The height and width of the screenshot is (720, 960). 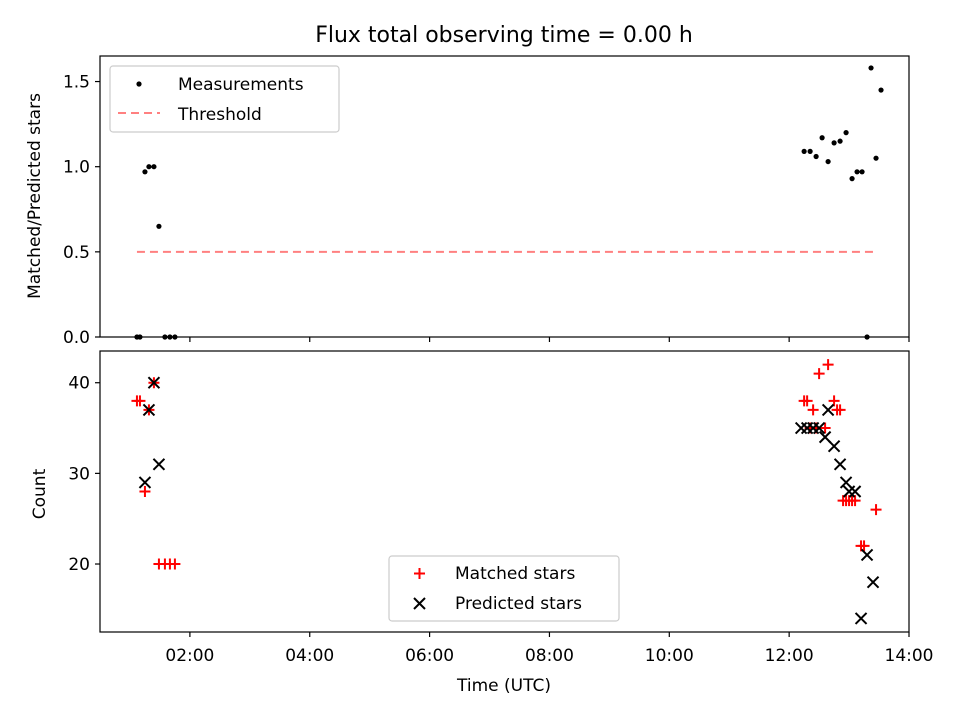 I want to click on matched-stars-legend-marker, so click(x=419, y=573).